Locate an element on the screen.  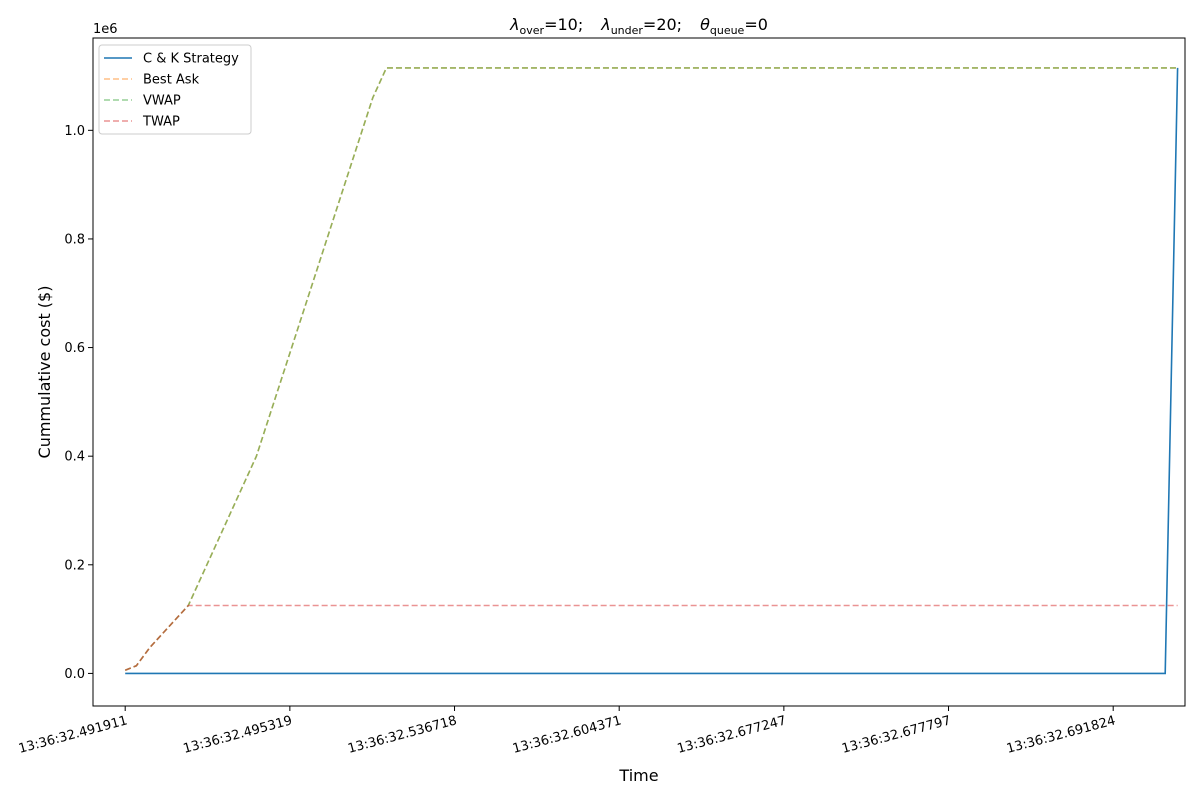
legend-label: VWAP is located at coordinates (162, 101).